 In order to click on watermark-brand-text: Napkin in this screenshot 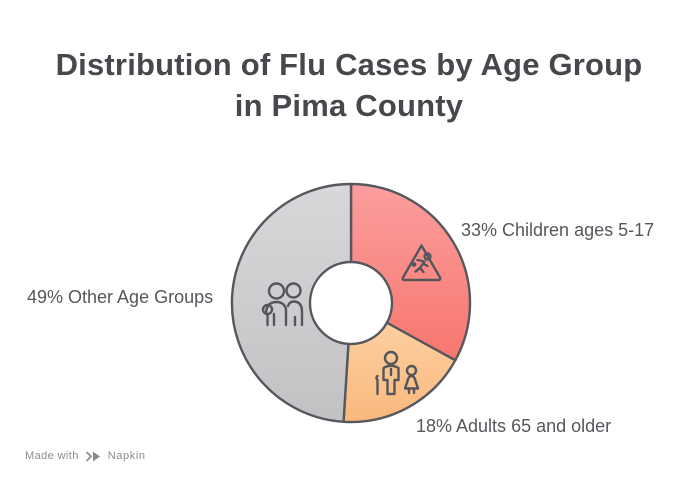, I will do `click(126, 456)`.